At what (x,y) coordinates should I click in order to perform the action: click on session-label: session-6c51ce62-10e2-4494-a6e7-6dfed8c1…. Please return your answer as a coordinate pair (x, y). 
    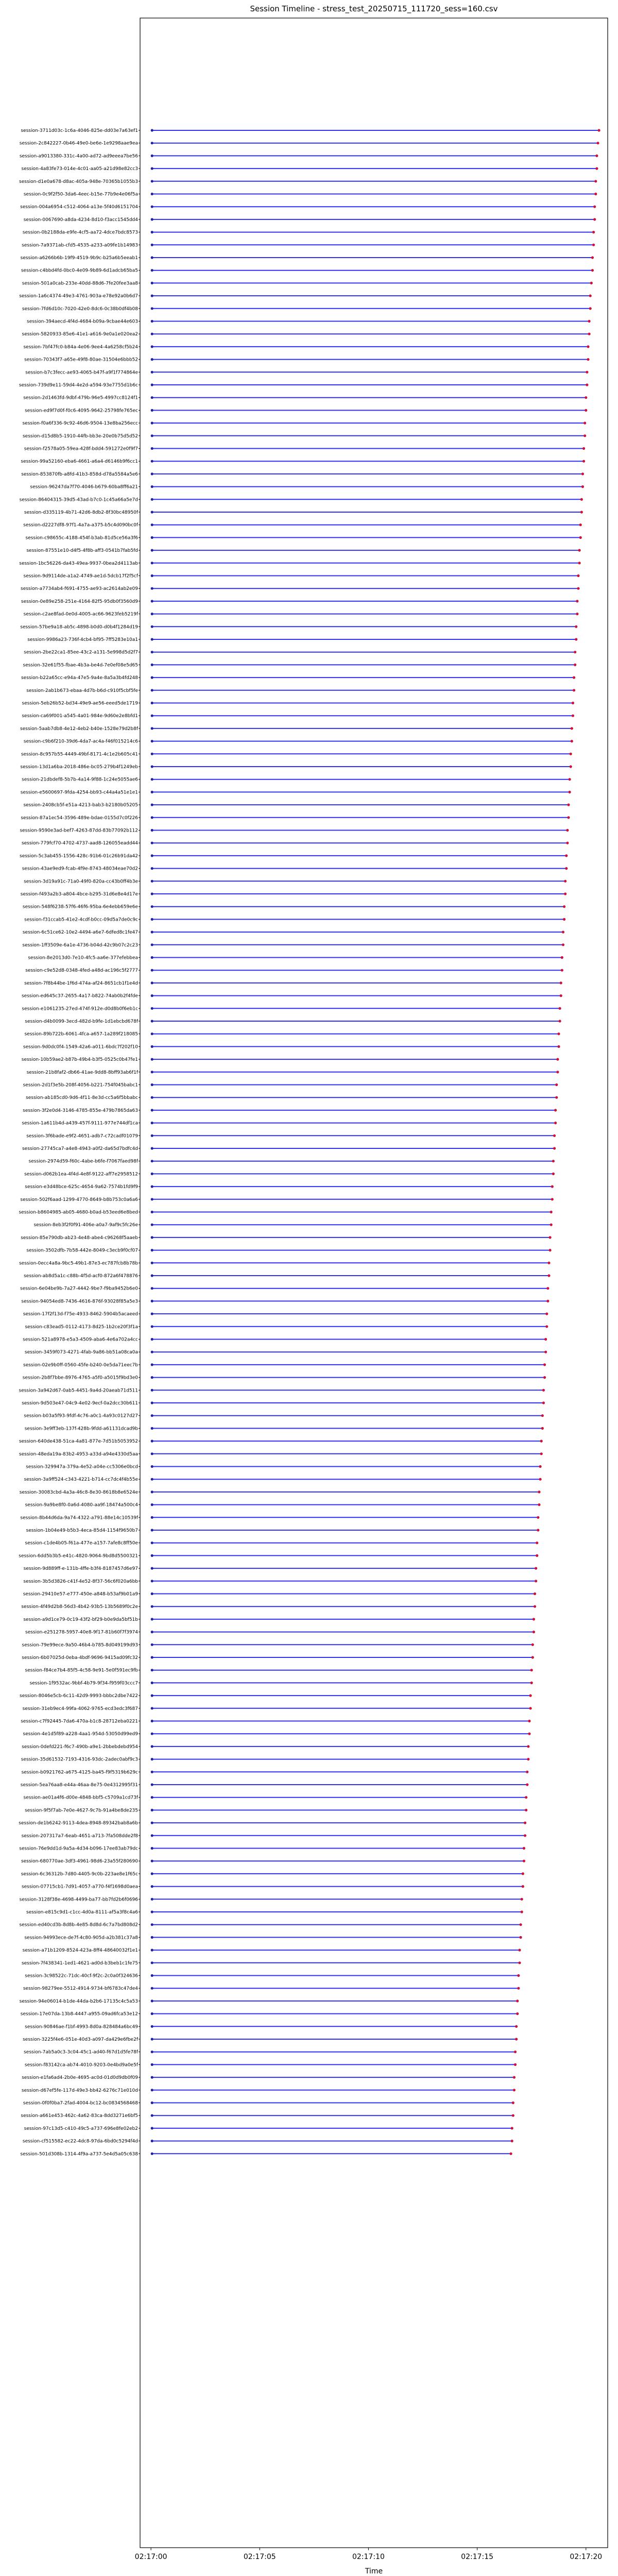
    Looking at the image, I should click on (81, 932).